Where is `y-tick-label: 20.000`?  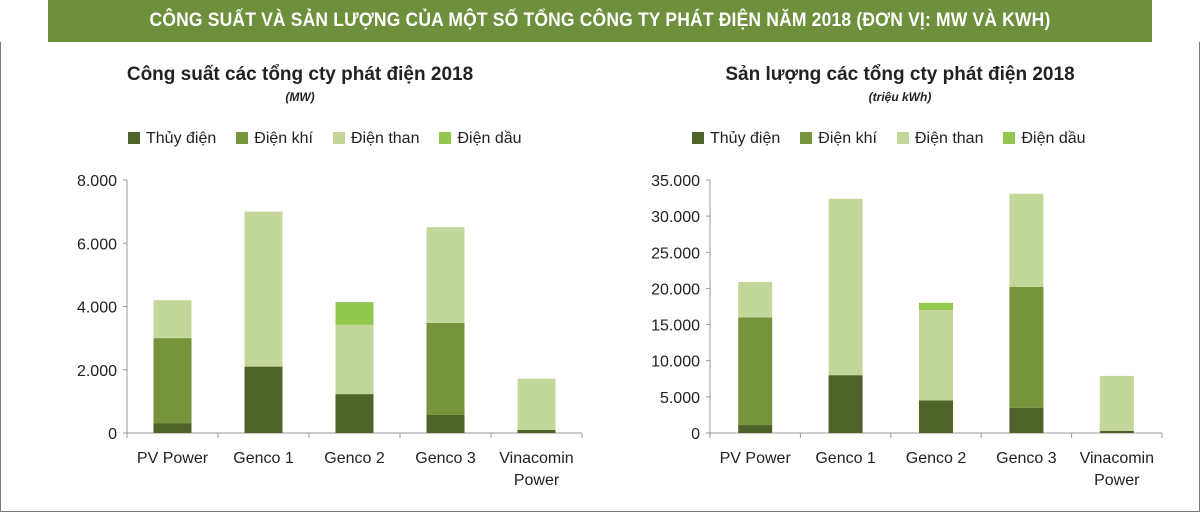
y-tick-label: 20.000 is located at coordinates (675, 289).